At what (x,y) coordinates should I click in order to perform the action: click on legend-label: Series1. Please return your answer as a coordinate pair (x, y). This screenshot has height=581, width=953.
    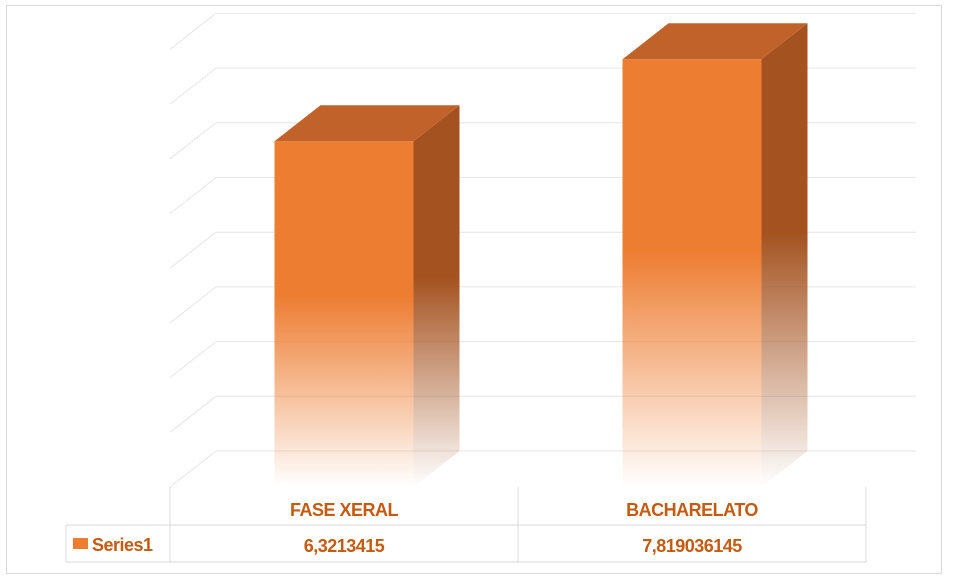
    Looking at the image, I should click on (122, 545).